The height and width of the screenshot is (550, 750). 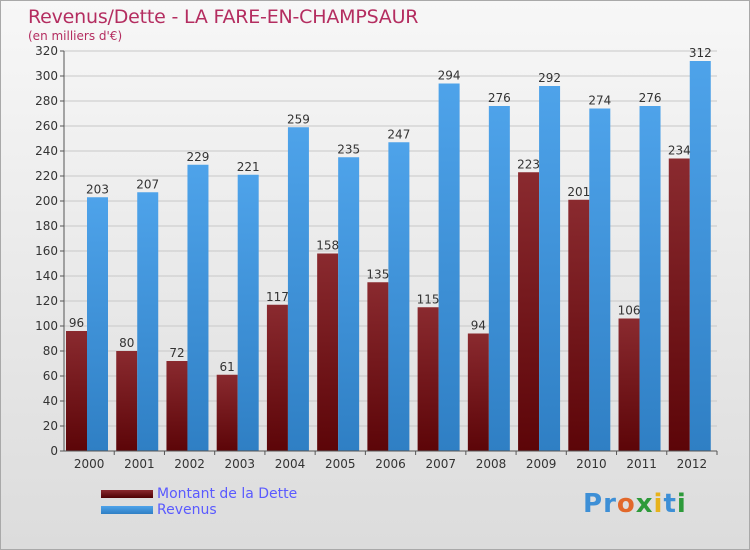 I want to click on legend-swatch-debt, so click(x=127, y=494).